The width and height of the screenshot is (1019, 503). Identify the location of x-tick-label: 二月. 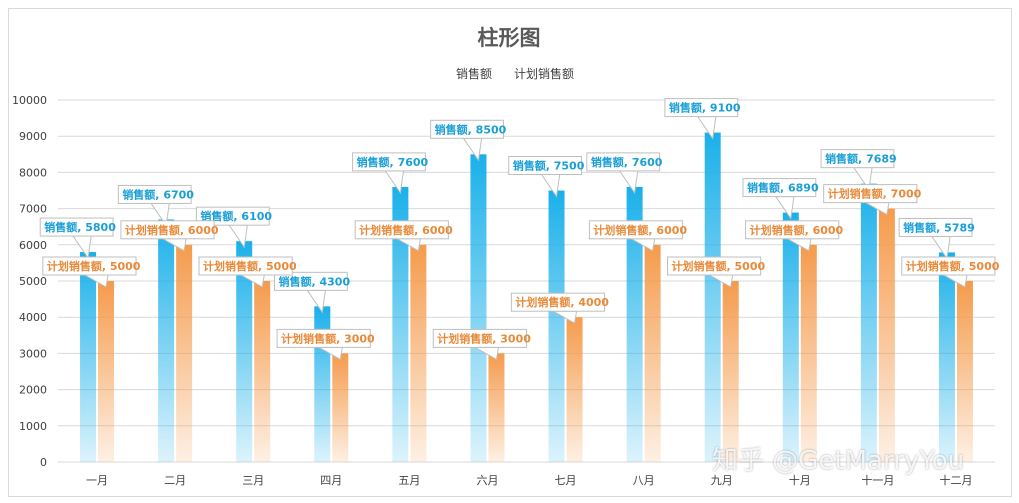
(175, 480).